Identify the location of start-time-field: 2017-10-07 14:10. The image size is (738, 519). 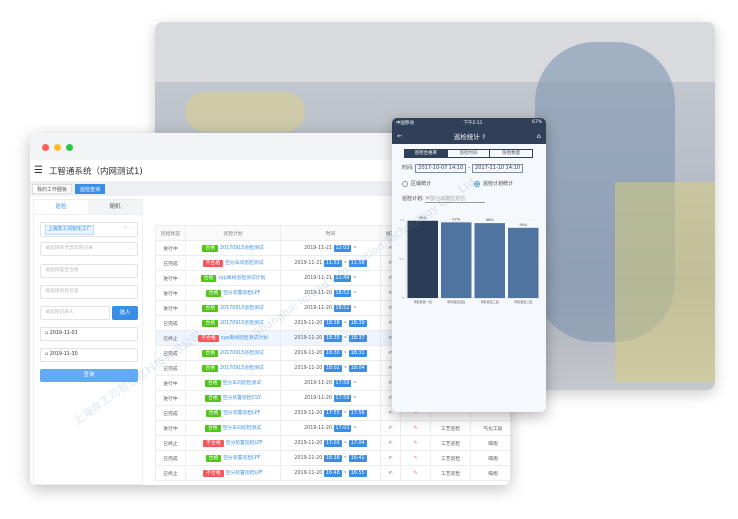
(441, 168).